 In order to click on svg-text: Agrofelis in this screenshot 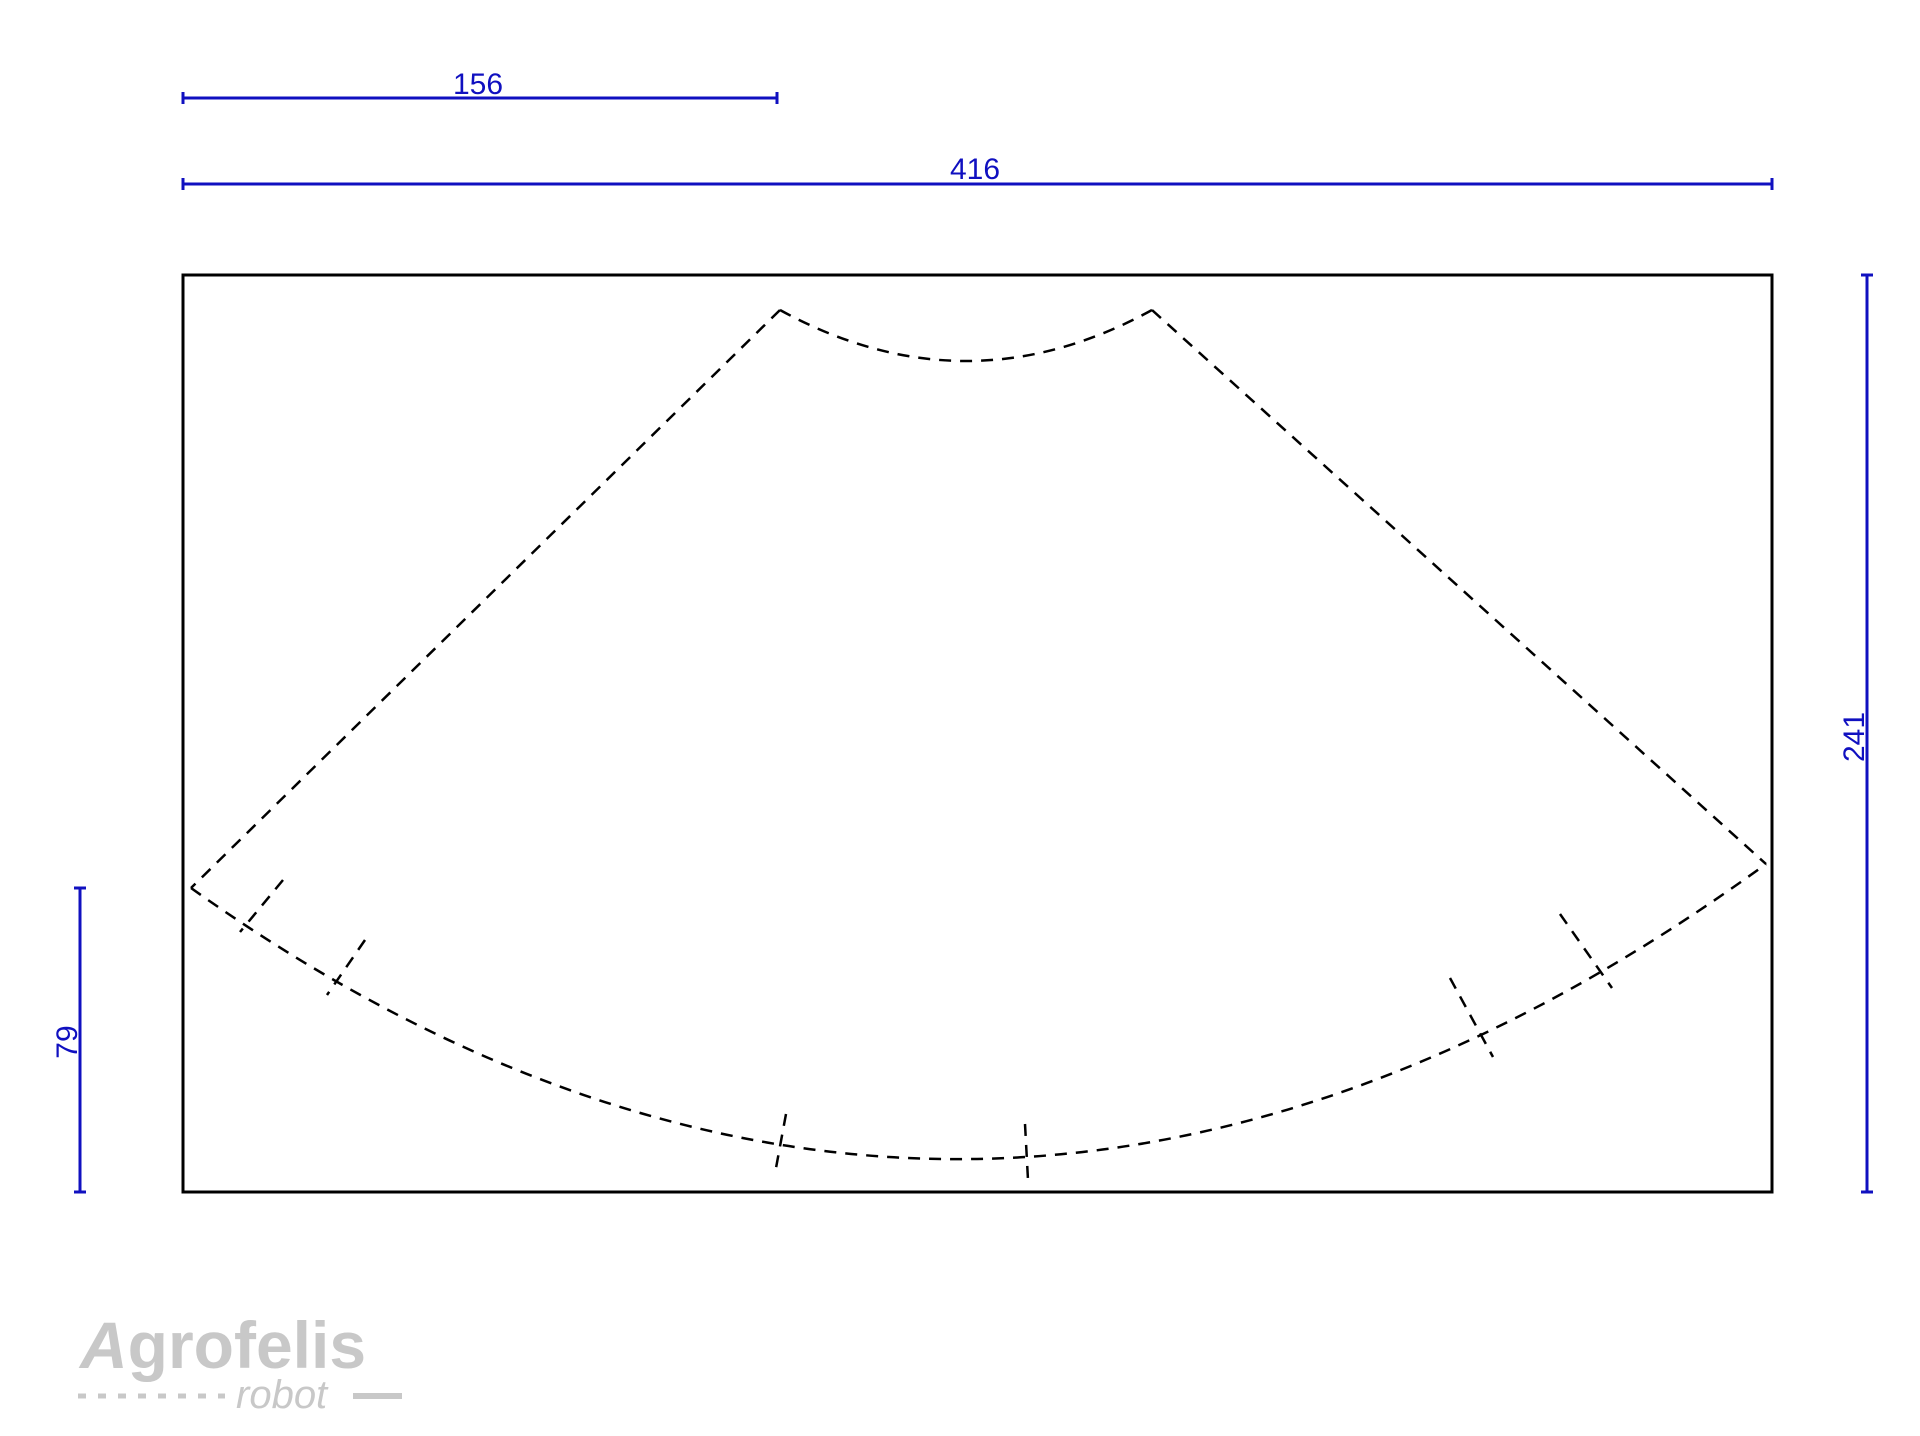, I will do `click(222, 1345)`.